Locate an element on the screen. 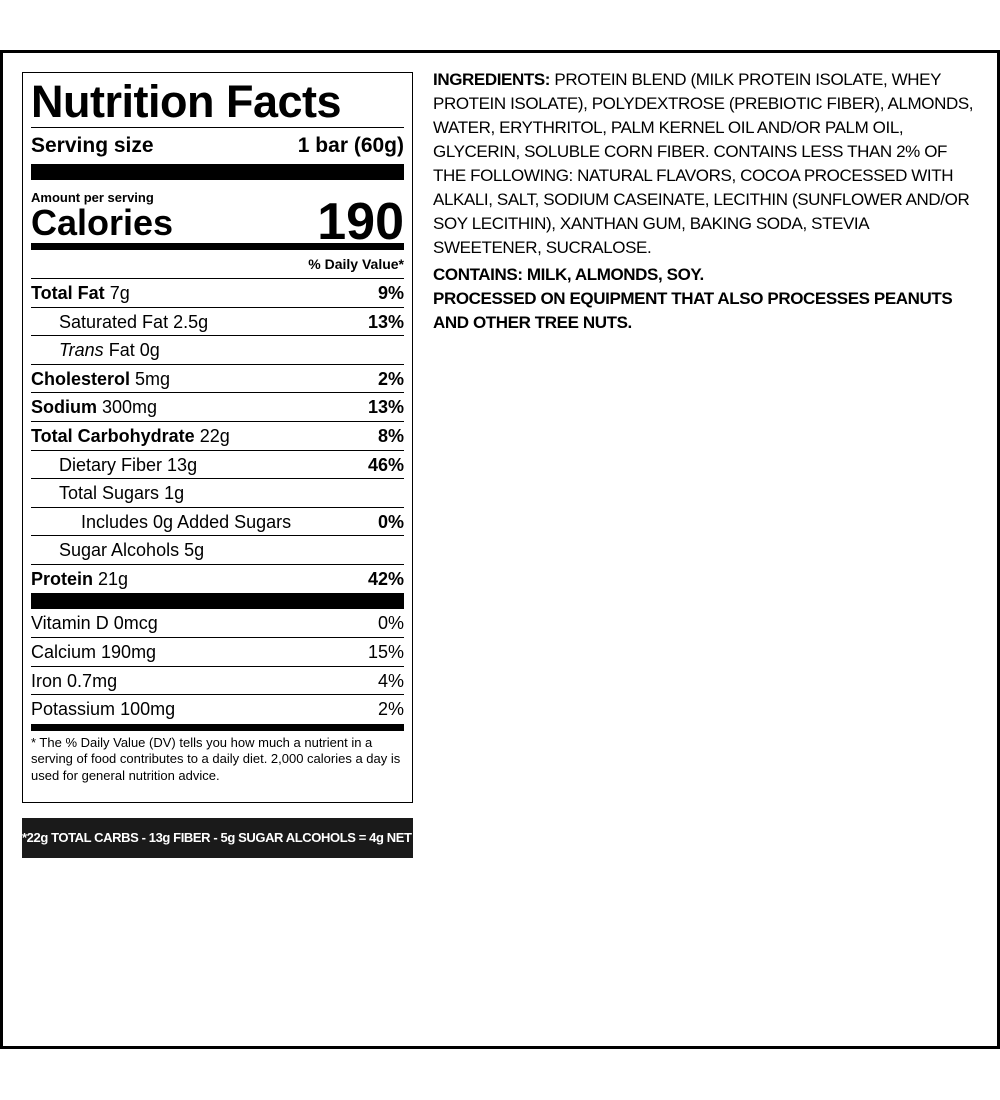 The image size is (1000, 1100). nutrient: Calcium 190mg is located at coordinates (93, 652).